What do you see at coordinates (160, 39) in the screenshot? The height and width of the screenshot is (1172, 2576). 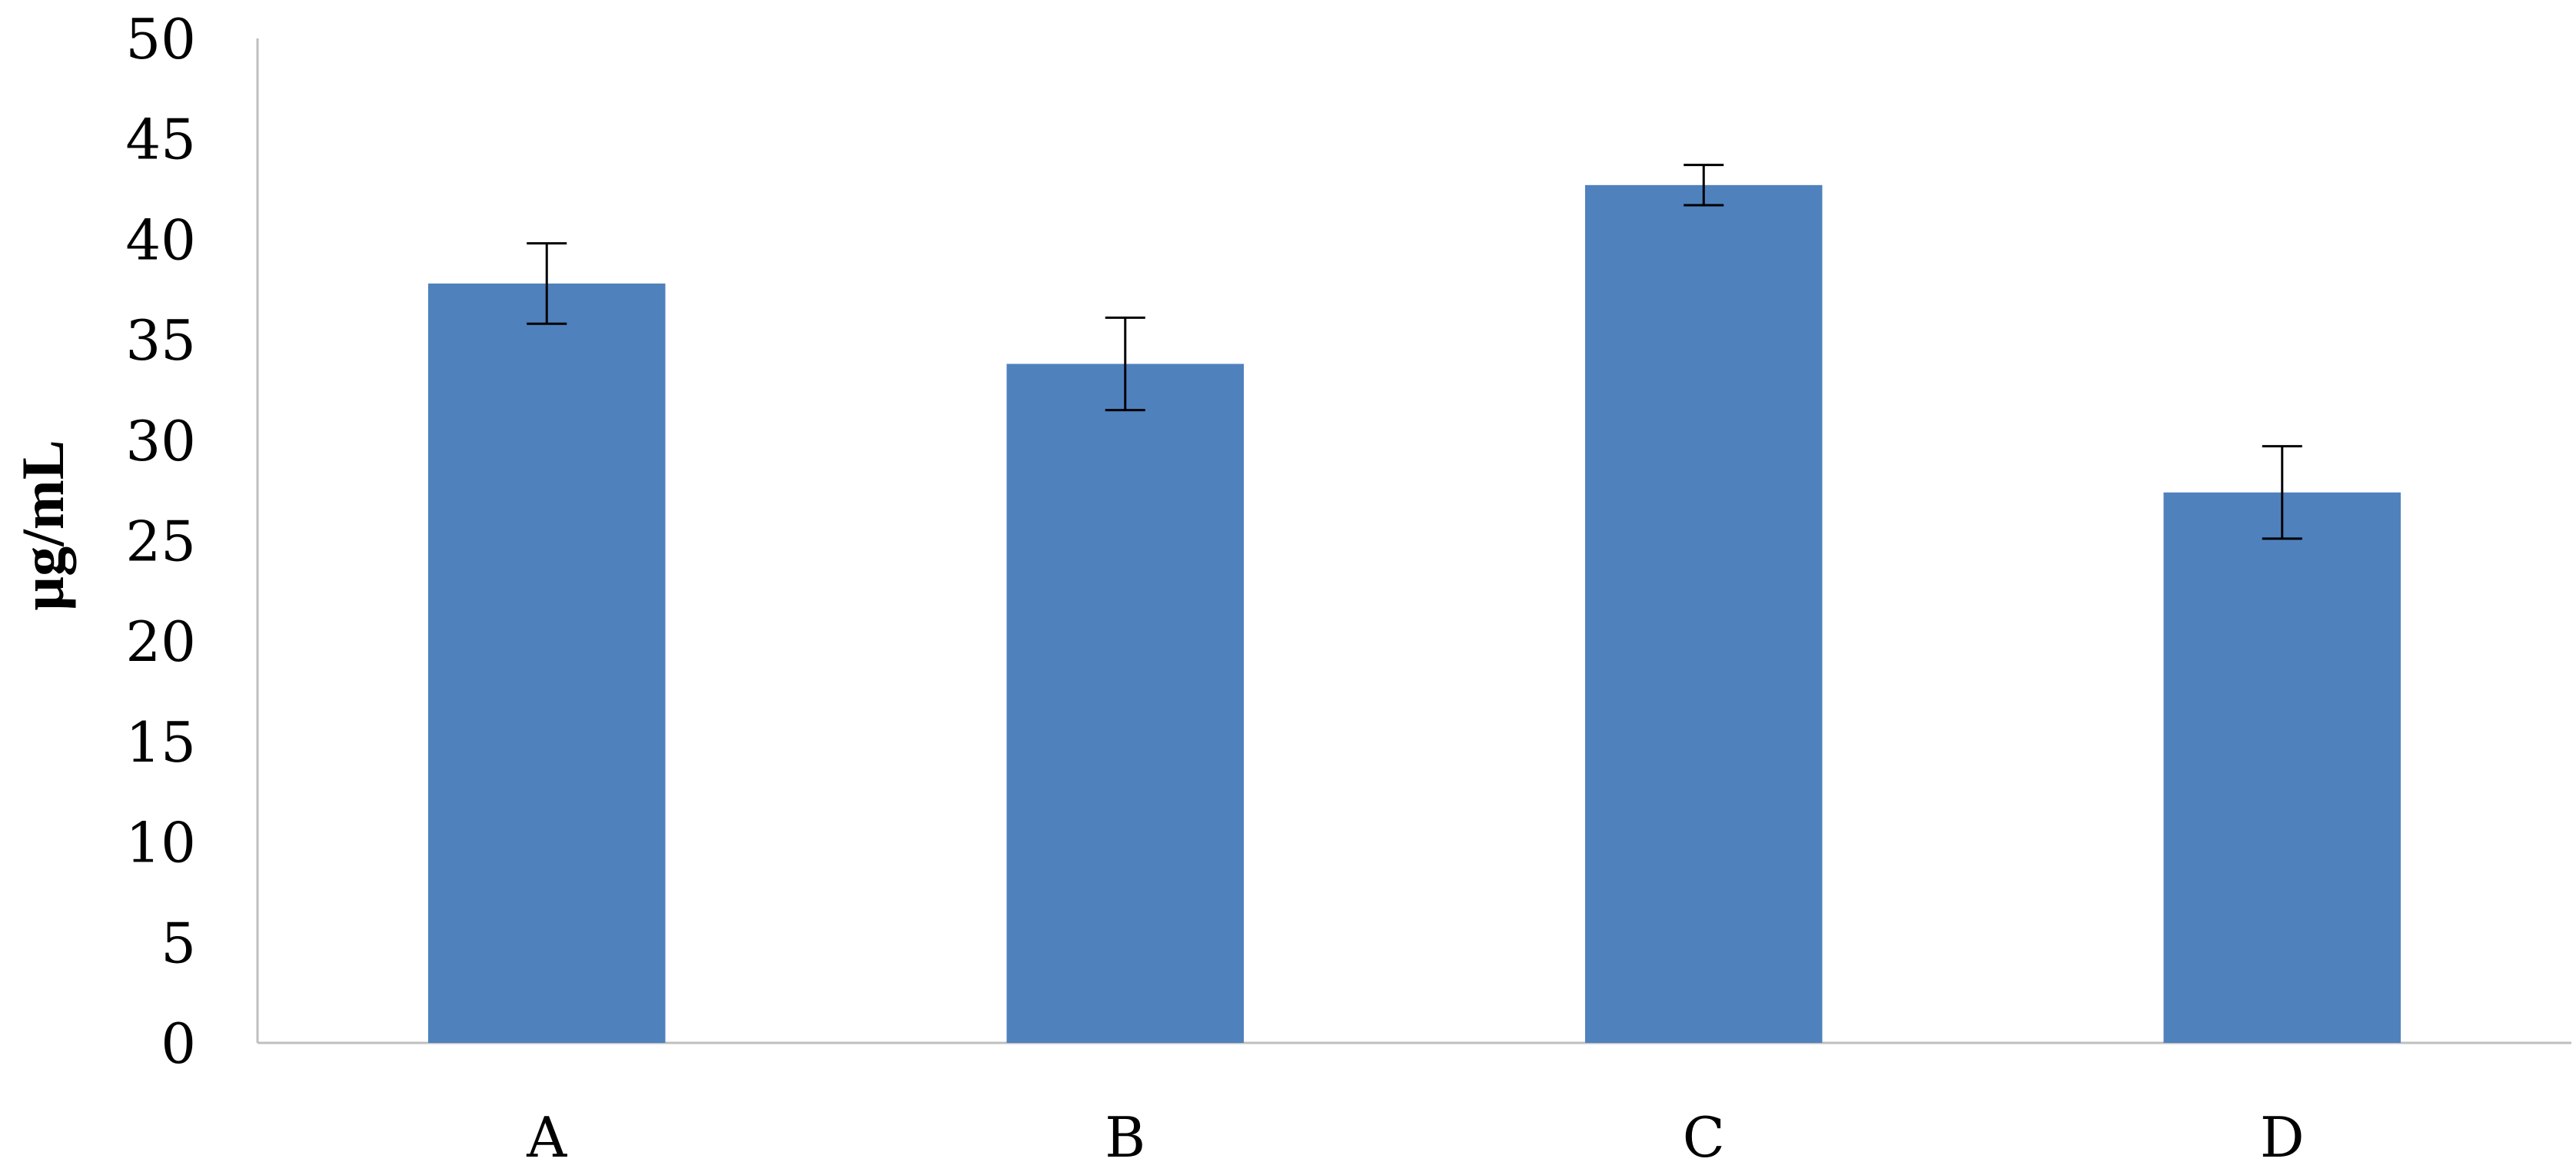 I see `y-tick-label: 50` at bounding box center [160, 39].